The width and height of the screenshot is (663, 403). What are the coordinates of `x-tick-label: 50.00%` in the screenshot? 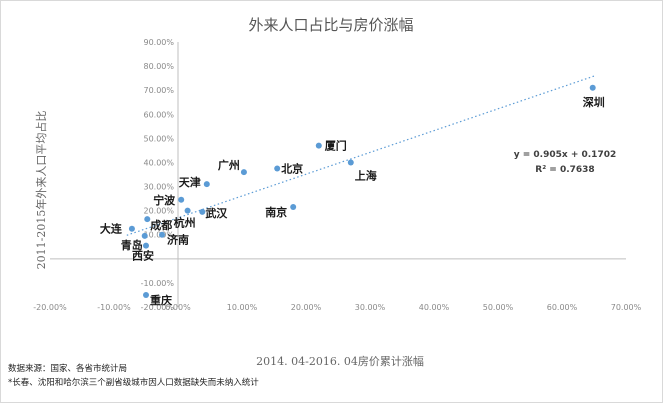 It's located at (498, 307).